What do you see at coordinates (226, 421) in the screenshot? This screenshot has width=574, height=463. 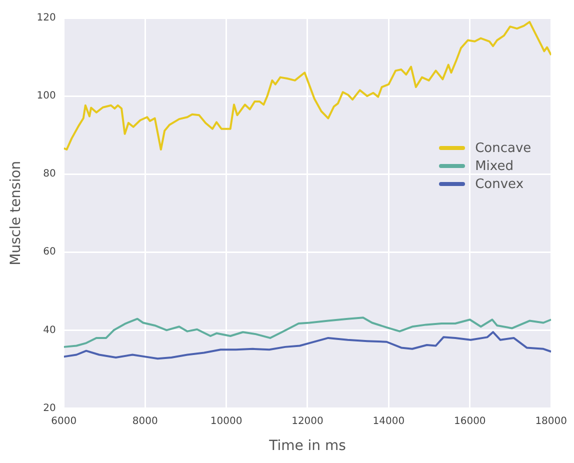 I see `x-tick-label: 10000` at bounding box center [226, 421].